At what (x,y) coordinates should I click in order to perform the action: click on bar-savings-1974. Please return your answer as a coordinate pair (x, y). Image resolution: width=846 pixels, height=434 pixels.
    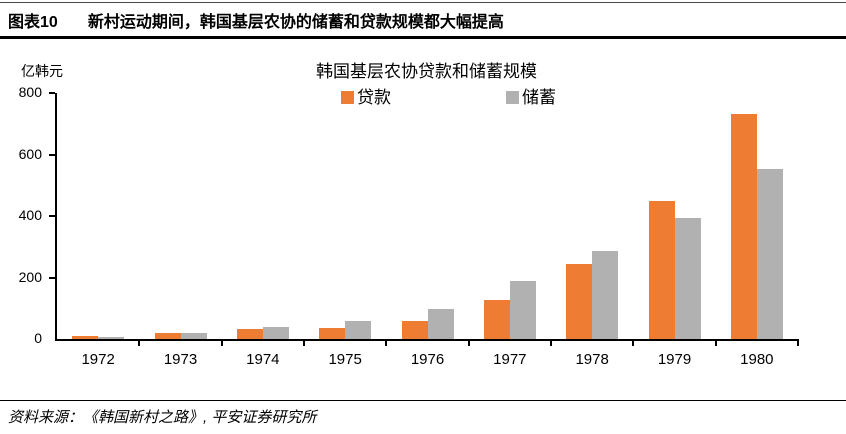
    Looking at the image, I should click on (275, 333).